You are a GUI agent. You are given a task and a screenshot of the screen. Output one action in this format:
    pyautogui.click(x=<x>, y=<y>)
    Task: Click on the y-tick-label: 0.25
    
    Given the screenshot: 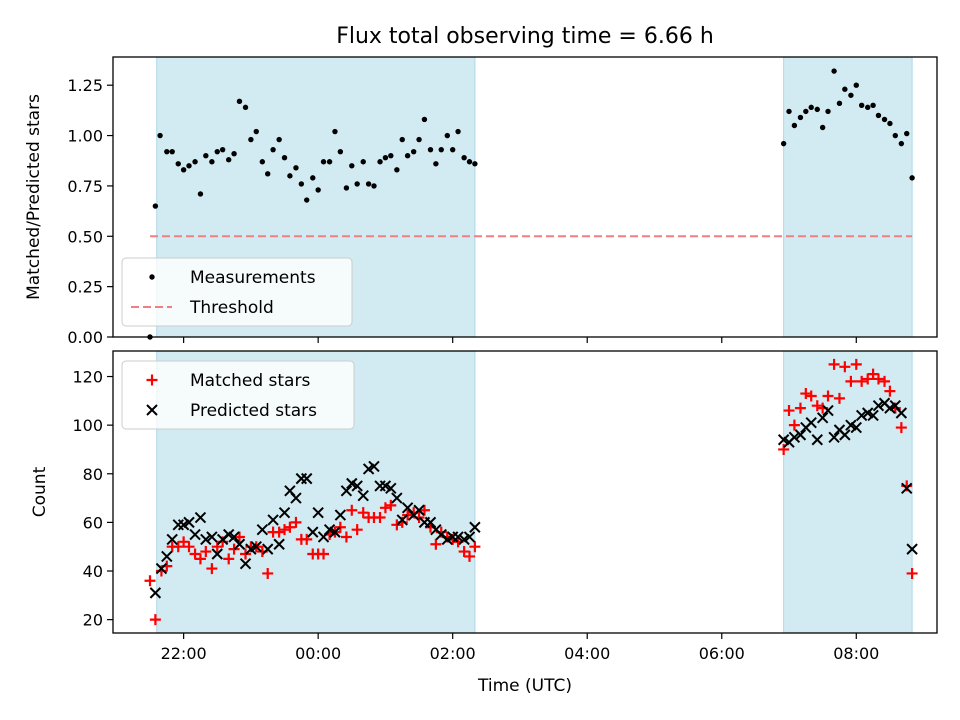 What is the action you would take?
    pyautogui.click(x=85, y=287)
    